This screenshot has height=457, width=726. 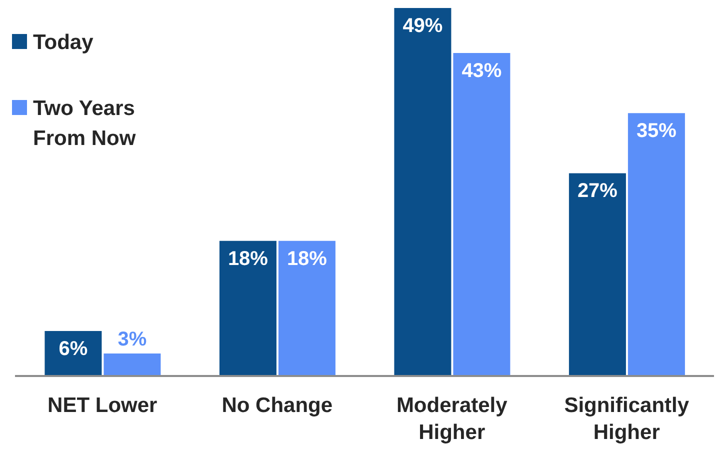 I want to click on x-tick-label: Moderately Higher, so click(x=452, y=419).